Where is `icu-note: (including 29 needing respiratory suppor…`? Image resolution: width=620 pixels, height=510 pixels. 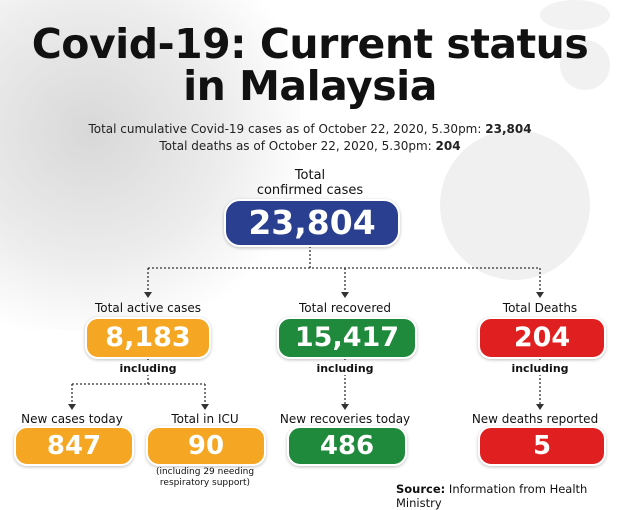 icu-note: (including 29 needing respiratory suppor… is located at coordinates (205, 478).